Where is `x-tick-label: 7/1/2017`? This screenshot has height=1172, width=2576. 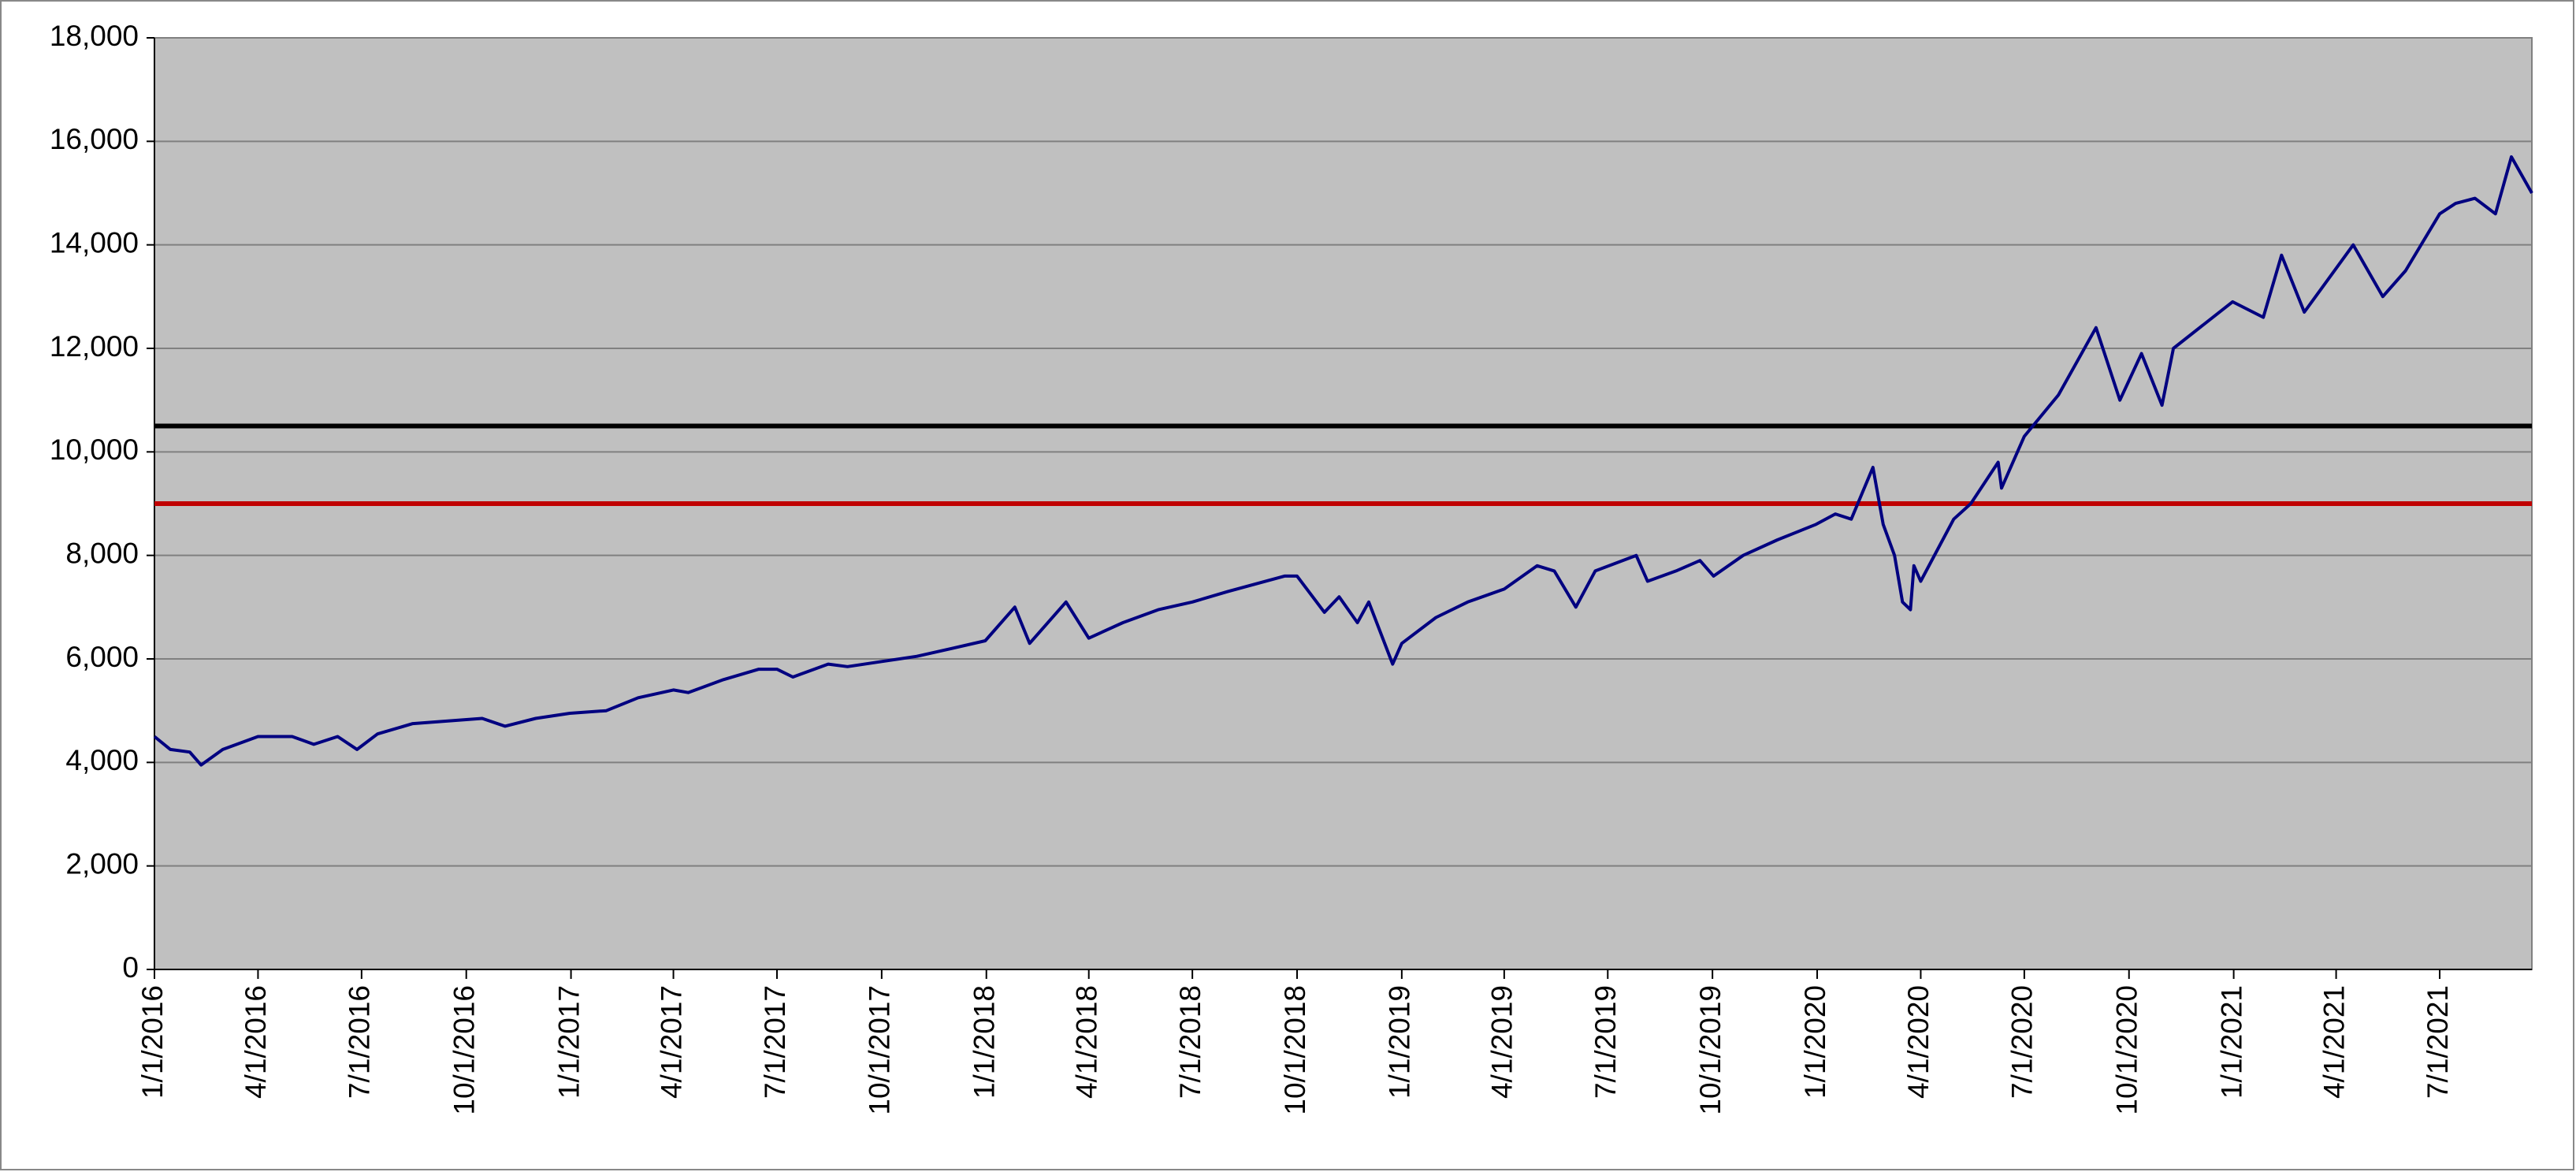 x-tick-label: 7/1/2017 is located at coordinates (775, 1042).